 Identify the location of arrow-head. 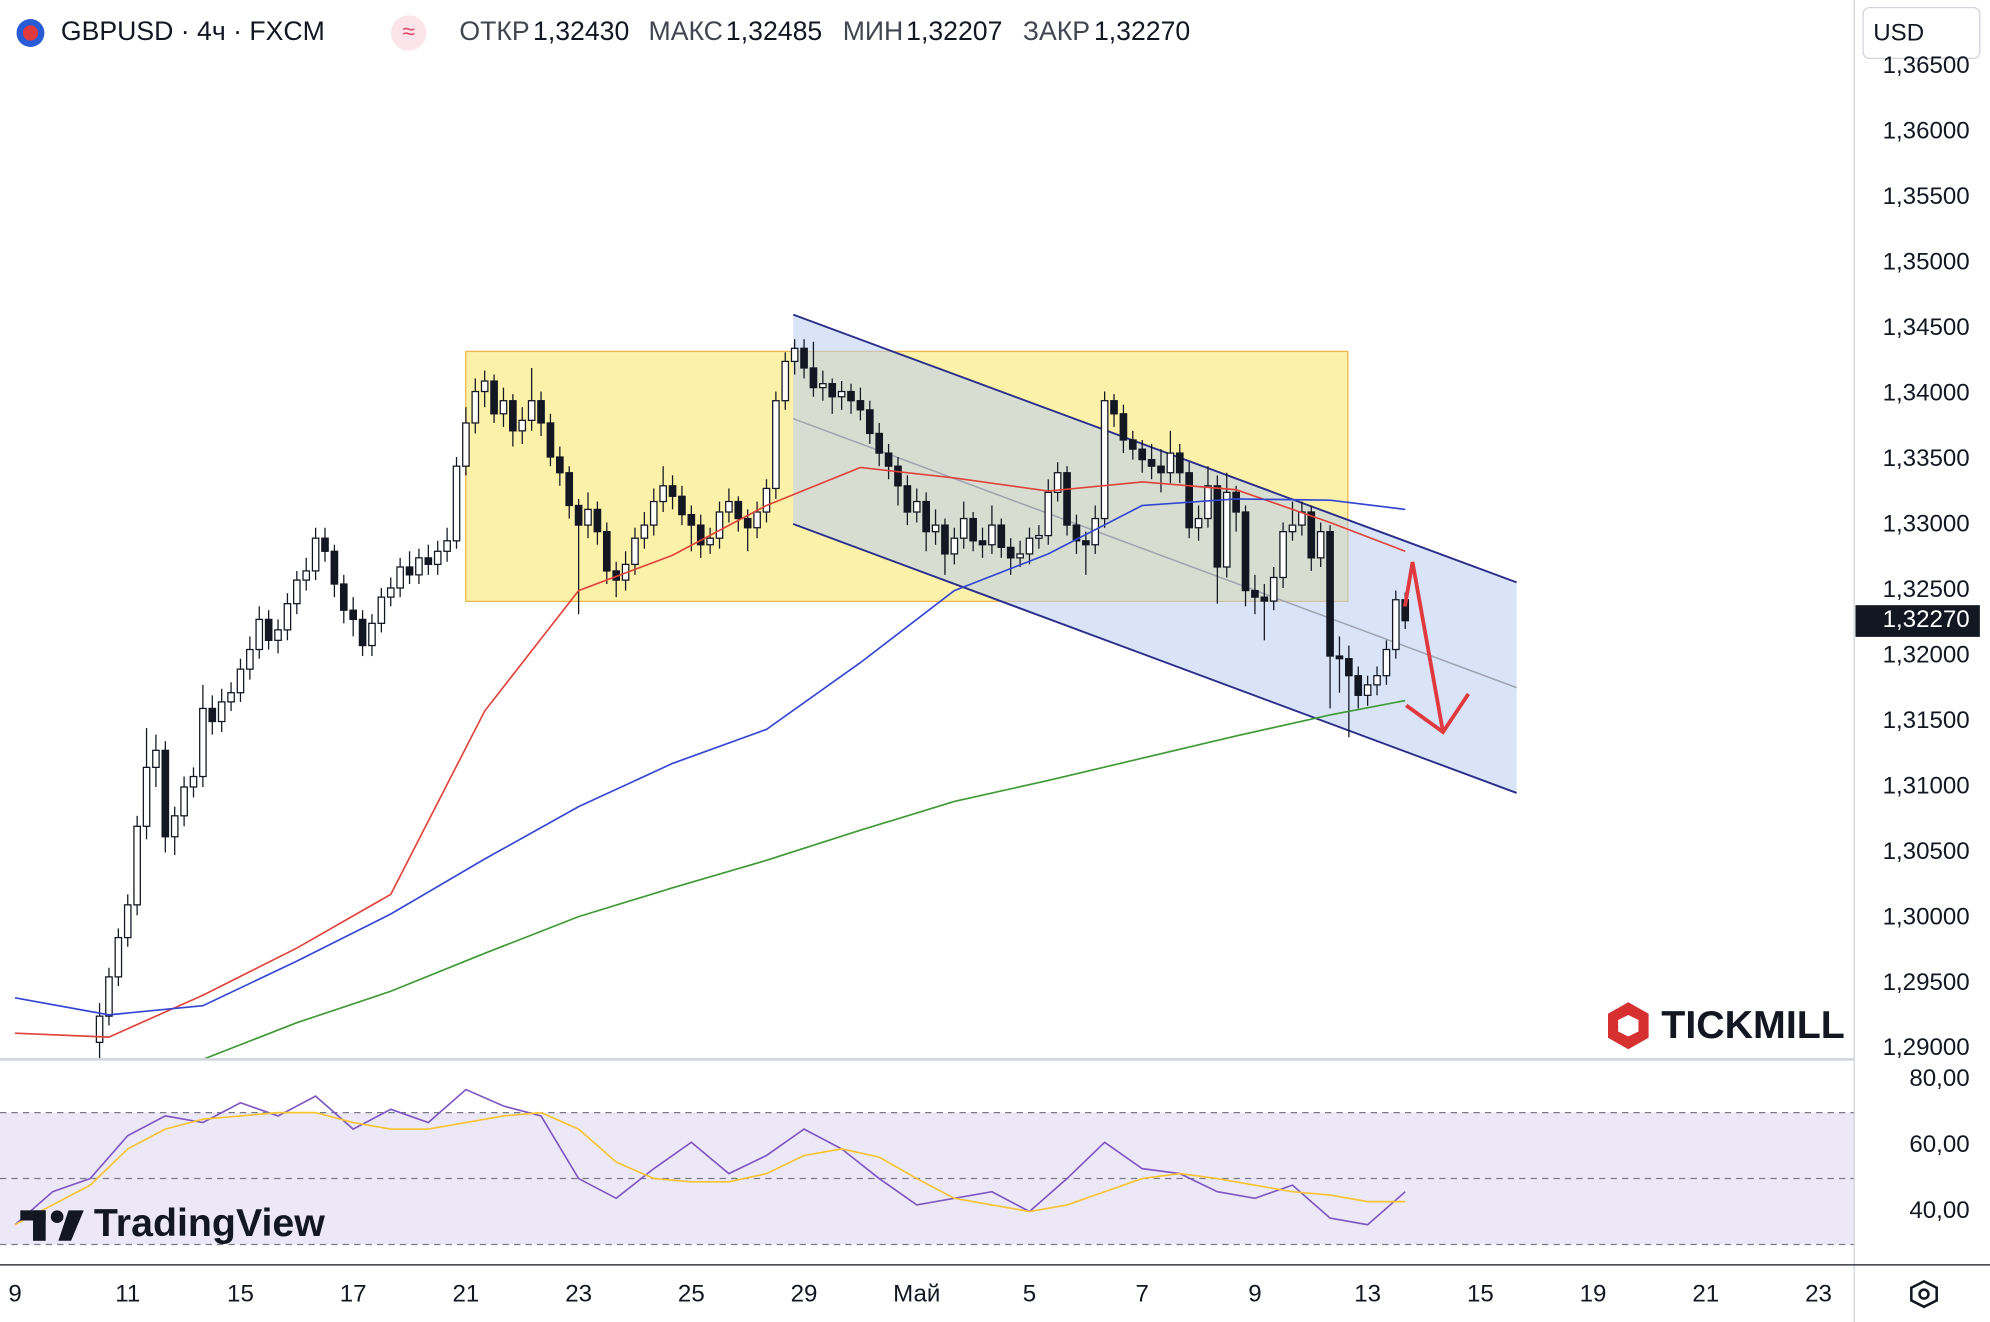
(1437, 713).